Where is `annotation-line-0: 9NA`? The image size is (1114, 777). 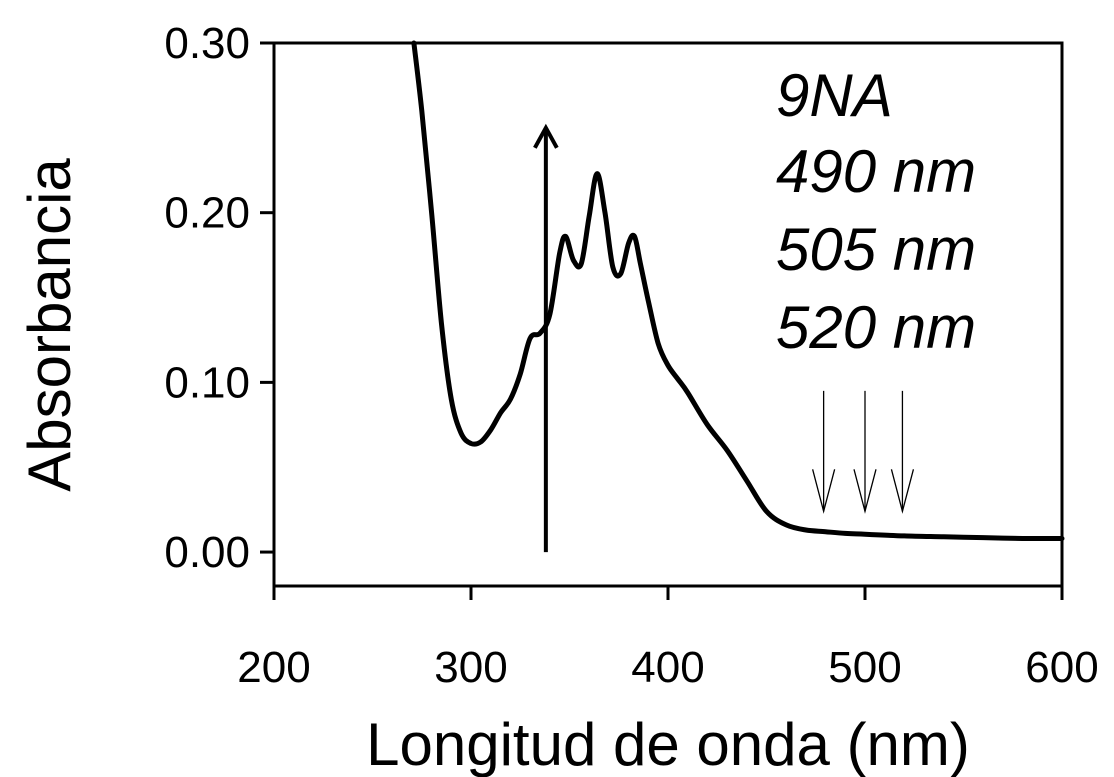
annotation-line-0: 9NA is located at coordinates (834, 95).